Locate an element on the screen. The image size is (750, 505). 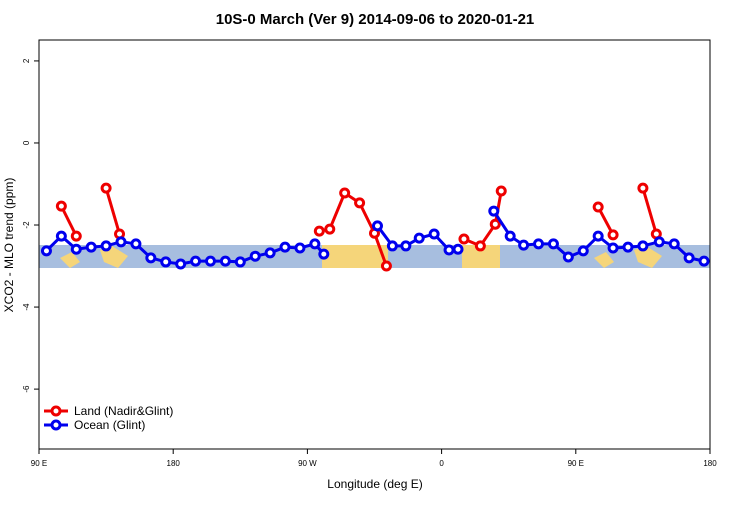
y-tick-label: -6 is located at coordinates (26, 389).